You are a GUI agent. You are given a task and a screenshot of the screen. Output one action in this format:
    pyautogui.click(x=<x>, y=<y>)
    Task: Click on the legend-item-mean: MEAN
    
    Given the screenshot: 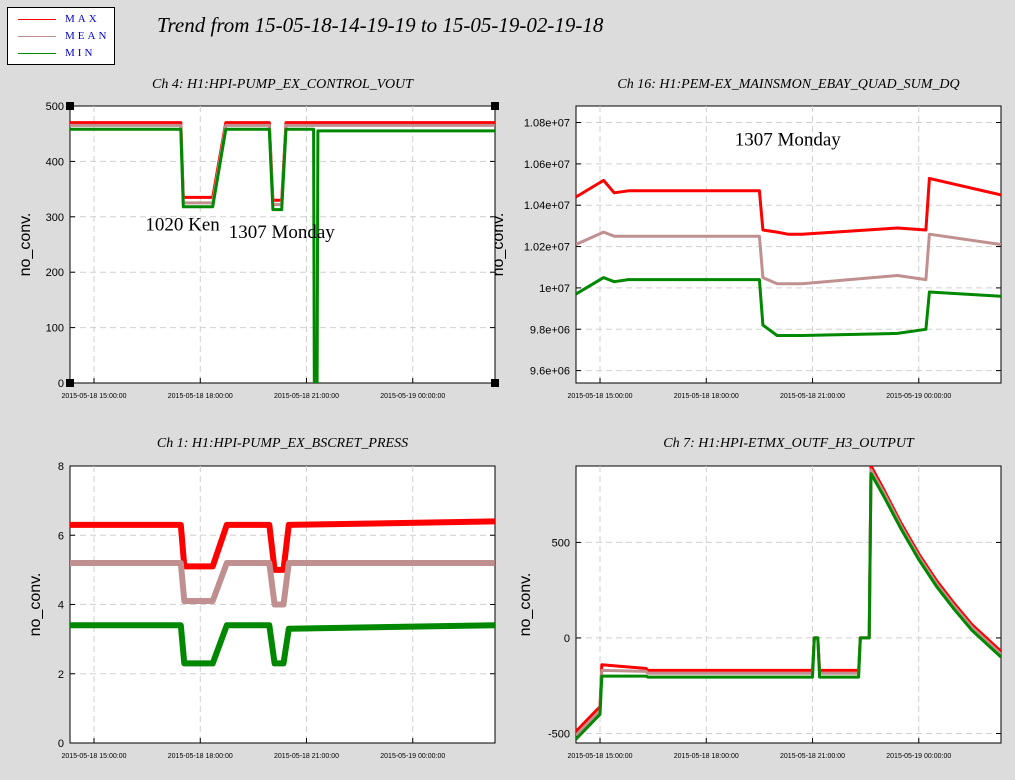 What is the action you would take?
    pyautogui.click(x=61, y=37)
    